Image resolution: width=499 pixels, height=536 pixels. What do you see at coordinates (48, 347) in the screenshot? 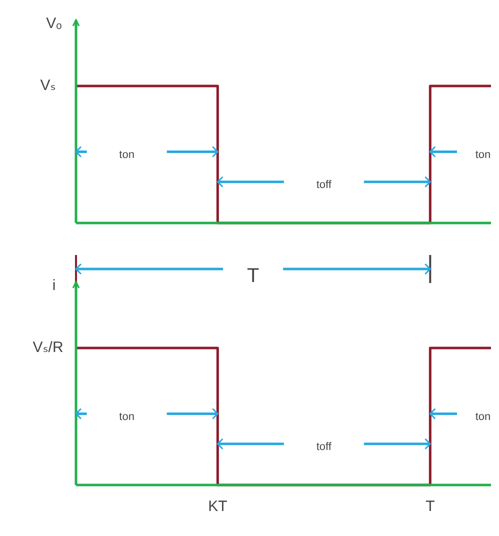
I see `text: Vₛ/R` at bounding box center [48, 347].